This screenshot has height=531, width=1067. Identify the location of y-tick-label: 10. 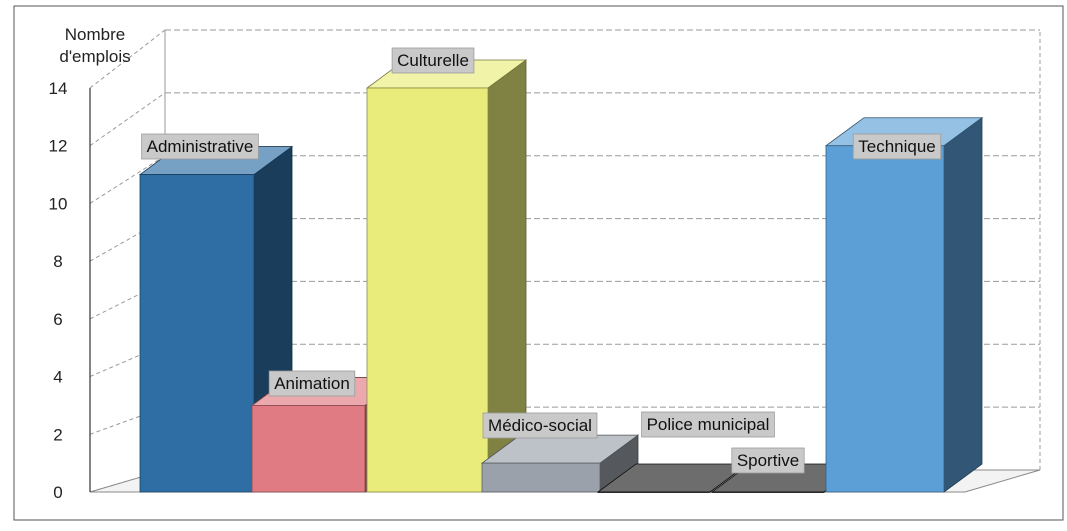
(58, 203).